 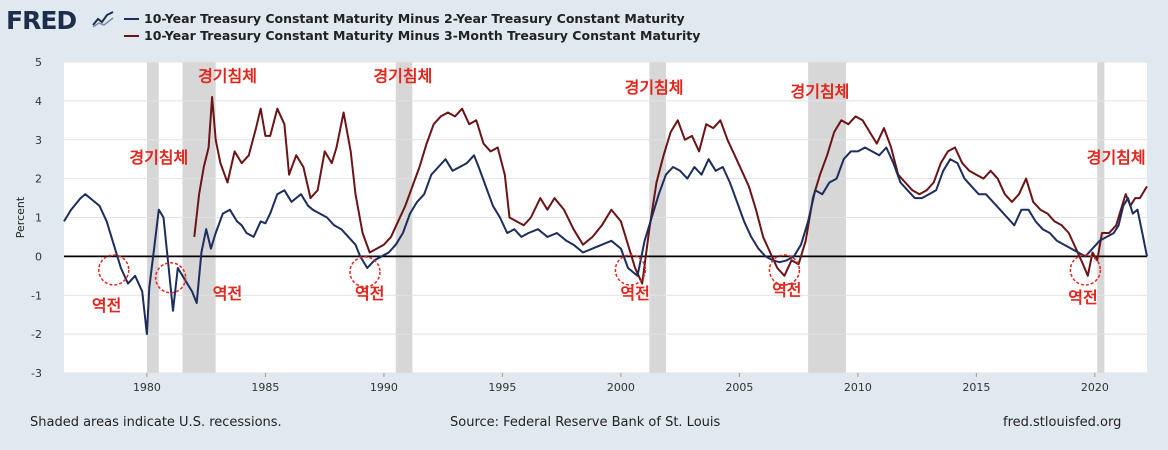 What do you see at coordinates (131, 35) in the screenshot?
I see `legend-swatch-10y-3m` at bounding box center [131, 35].